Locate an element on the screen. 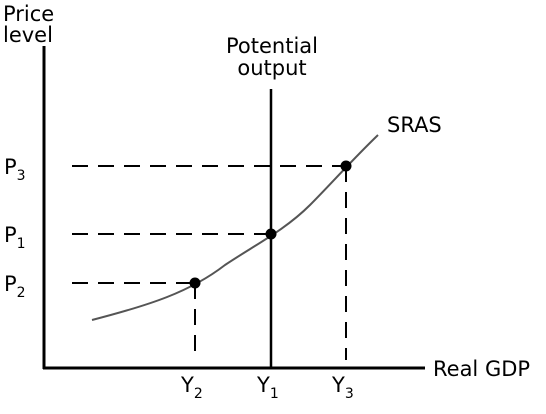 The height and width of the screenshot is (414, 546). point-y1-p1 is located at coordinates (271, 234).